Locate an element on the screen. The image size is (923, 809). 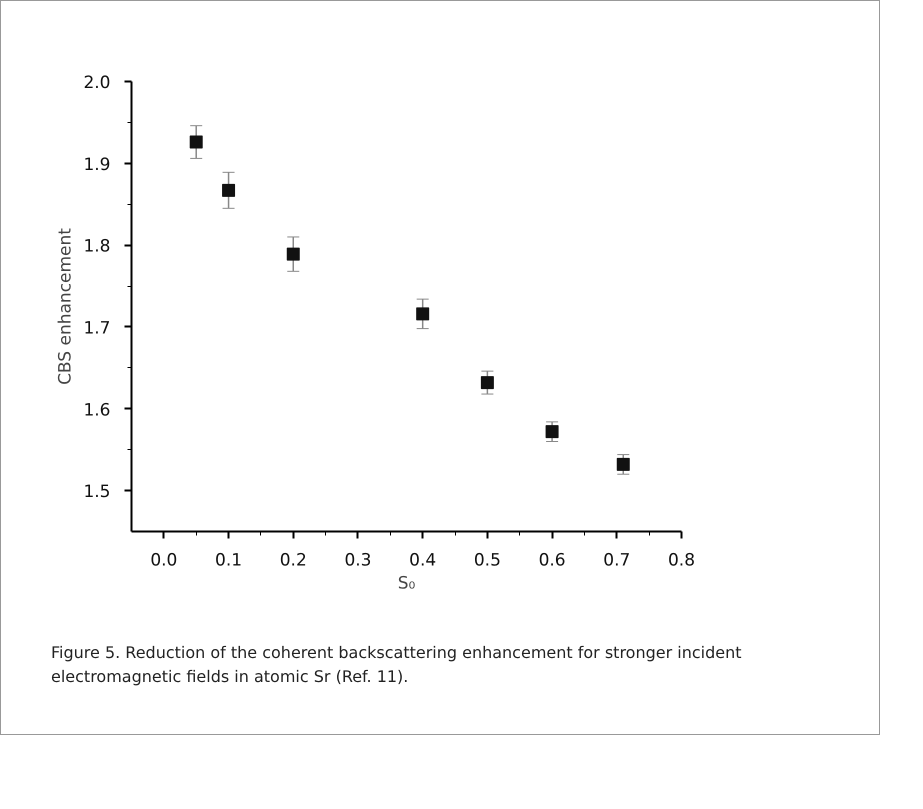
y-tick-label: 1.9 is located at coordinates (97, 164).